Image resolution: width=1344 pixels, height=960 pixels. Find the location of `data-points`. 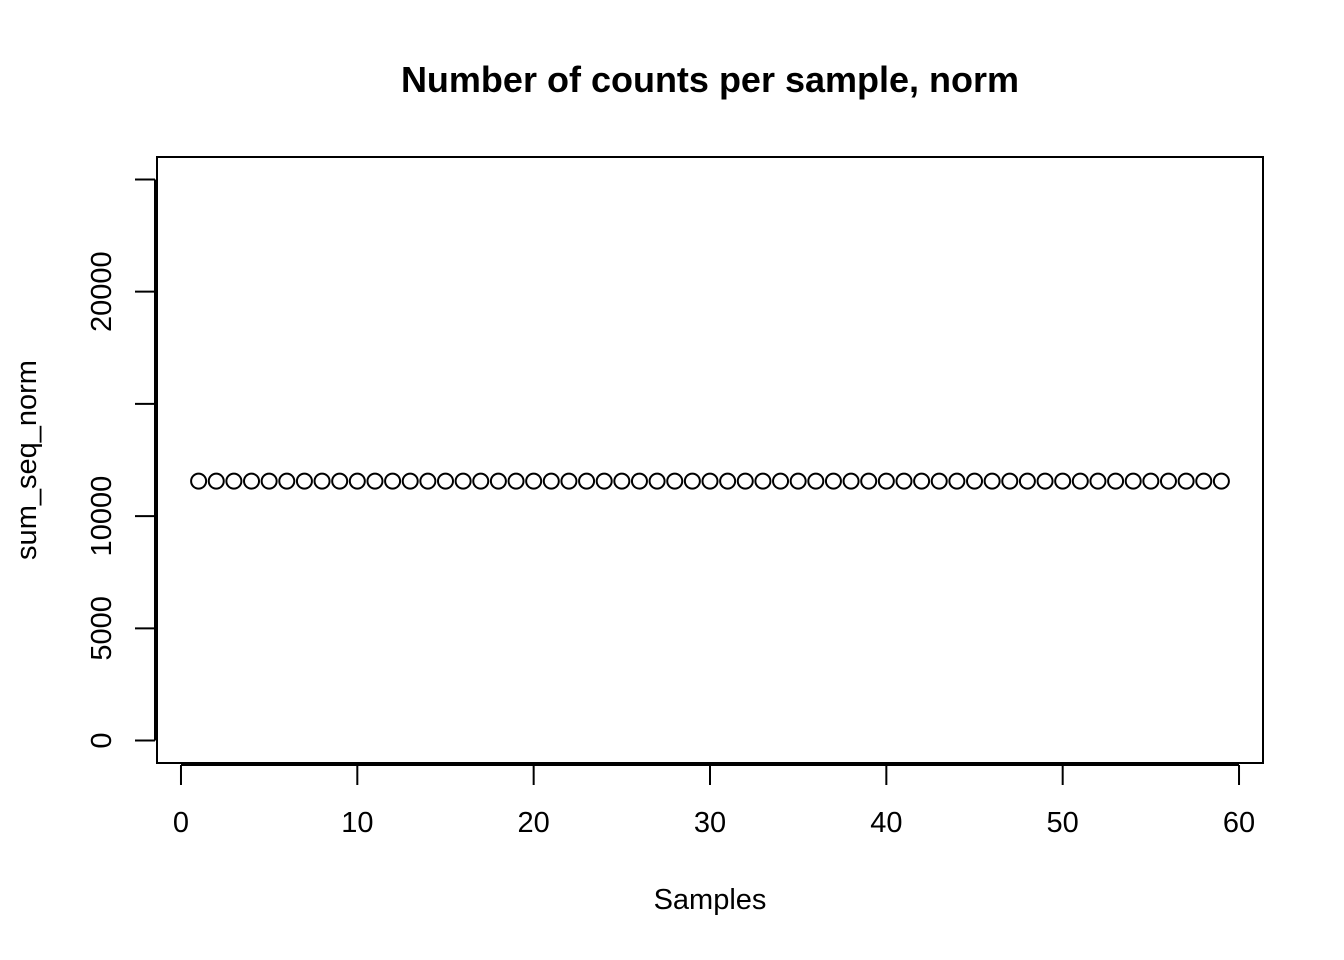

data-points is located at coordinates (710, 481).